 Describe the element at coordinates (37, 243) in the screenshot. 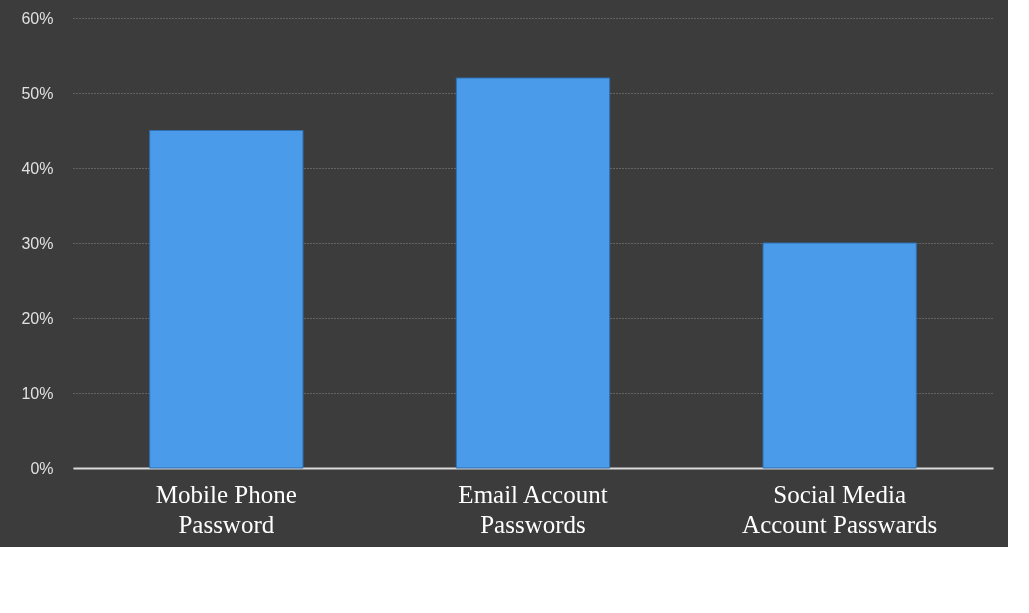

I see `y-tick-label: 30%` at that location.